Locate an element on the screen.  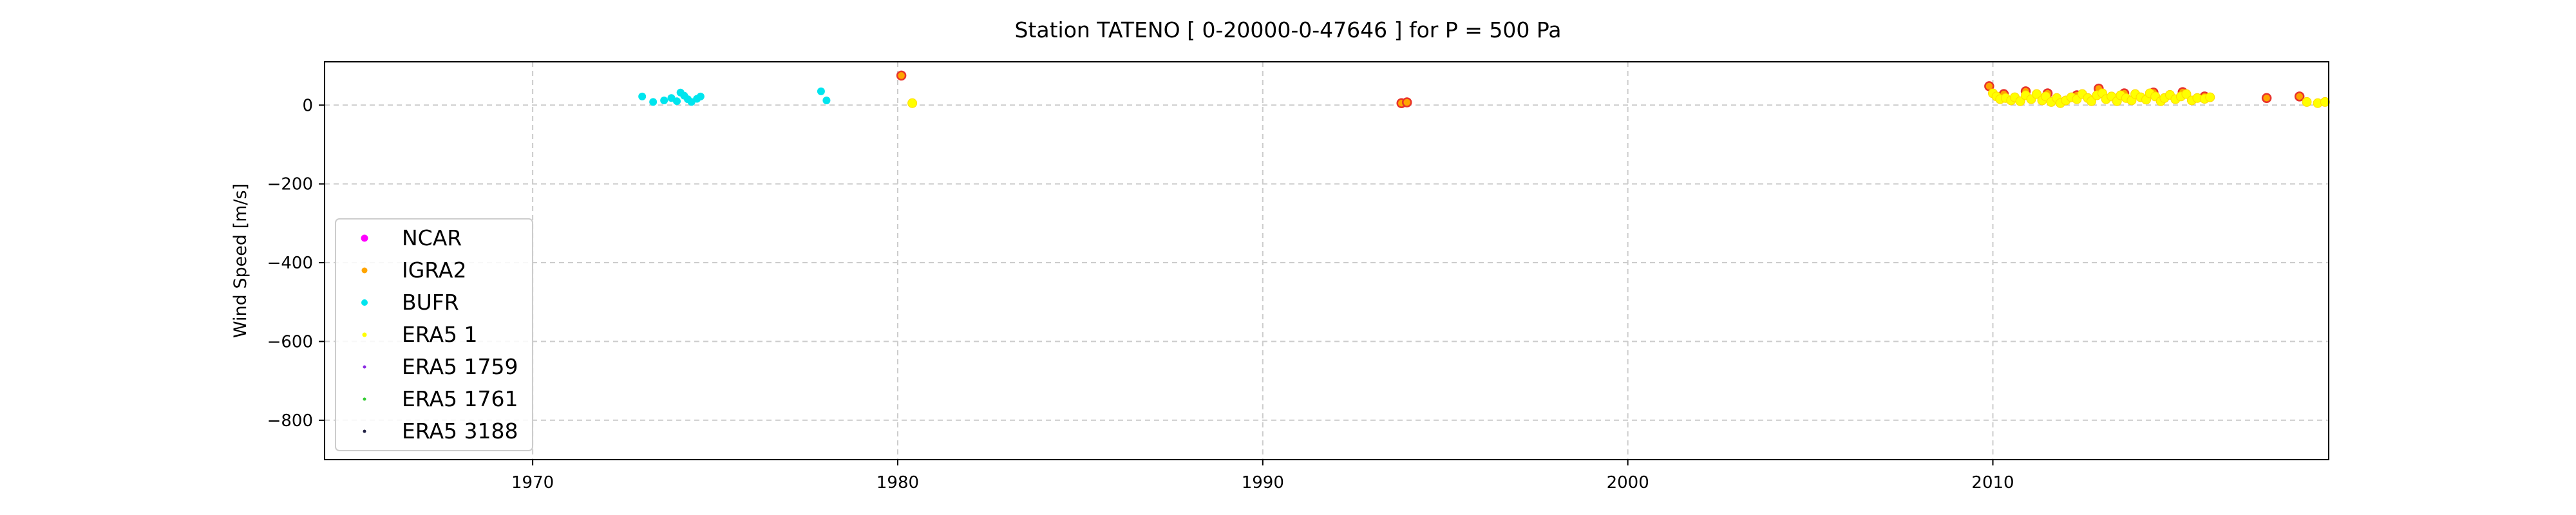
y-tick-label: −200 is located at coordinates (290, 185).